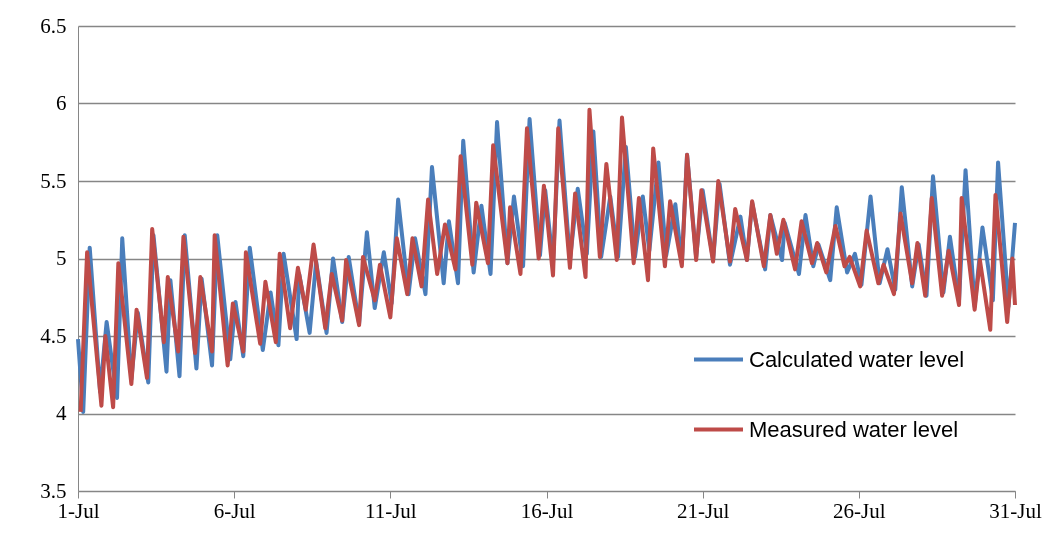 The height and width of the screenshot is (548, 1064). Describe the element at coordinates (61, 258) in the screenshot. I see `y-tick-label: 5` at that location.